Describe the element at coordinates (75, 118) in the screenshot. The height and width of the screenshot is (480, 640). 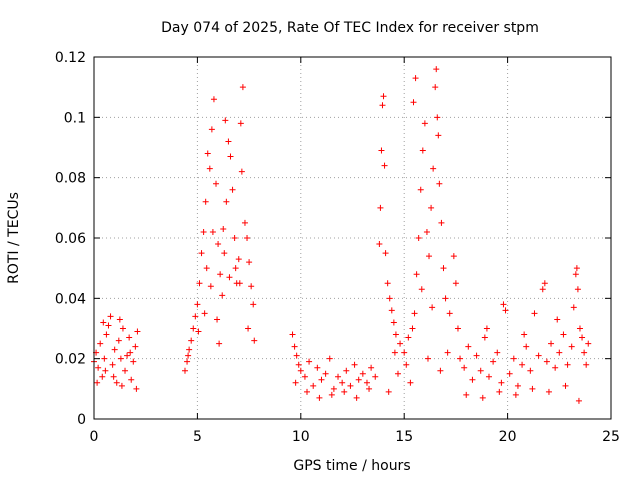
I see `y-tick-label: 0.1` at that location.